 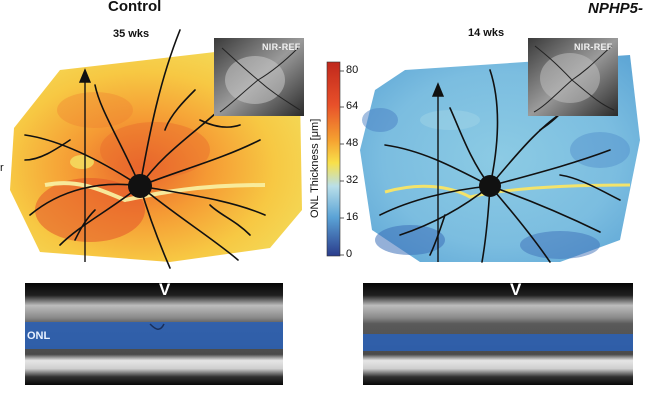 I want to click on nphp5-title: NPHP5-, so click(x=616, y=8).